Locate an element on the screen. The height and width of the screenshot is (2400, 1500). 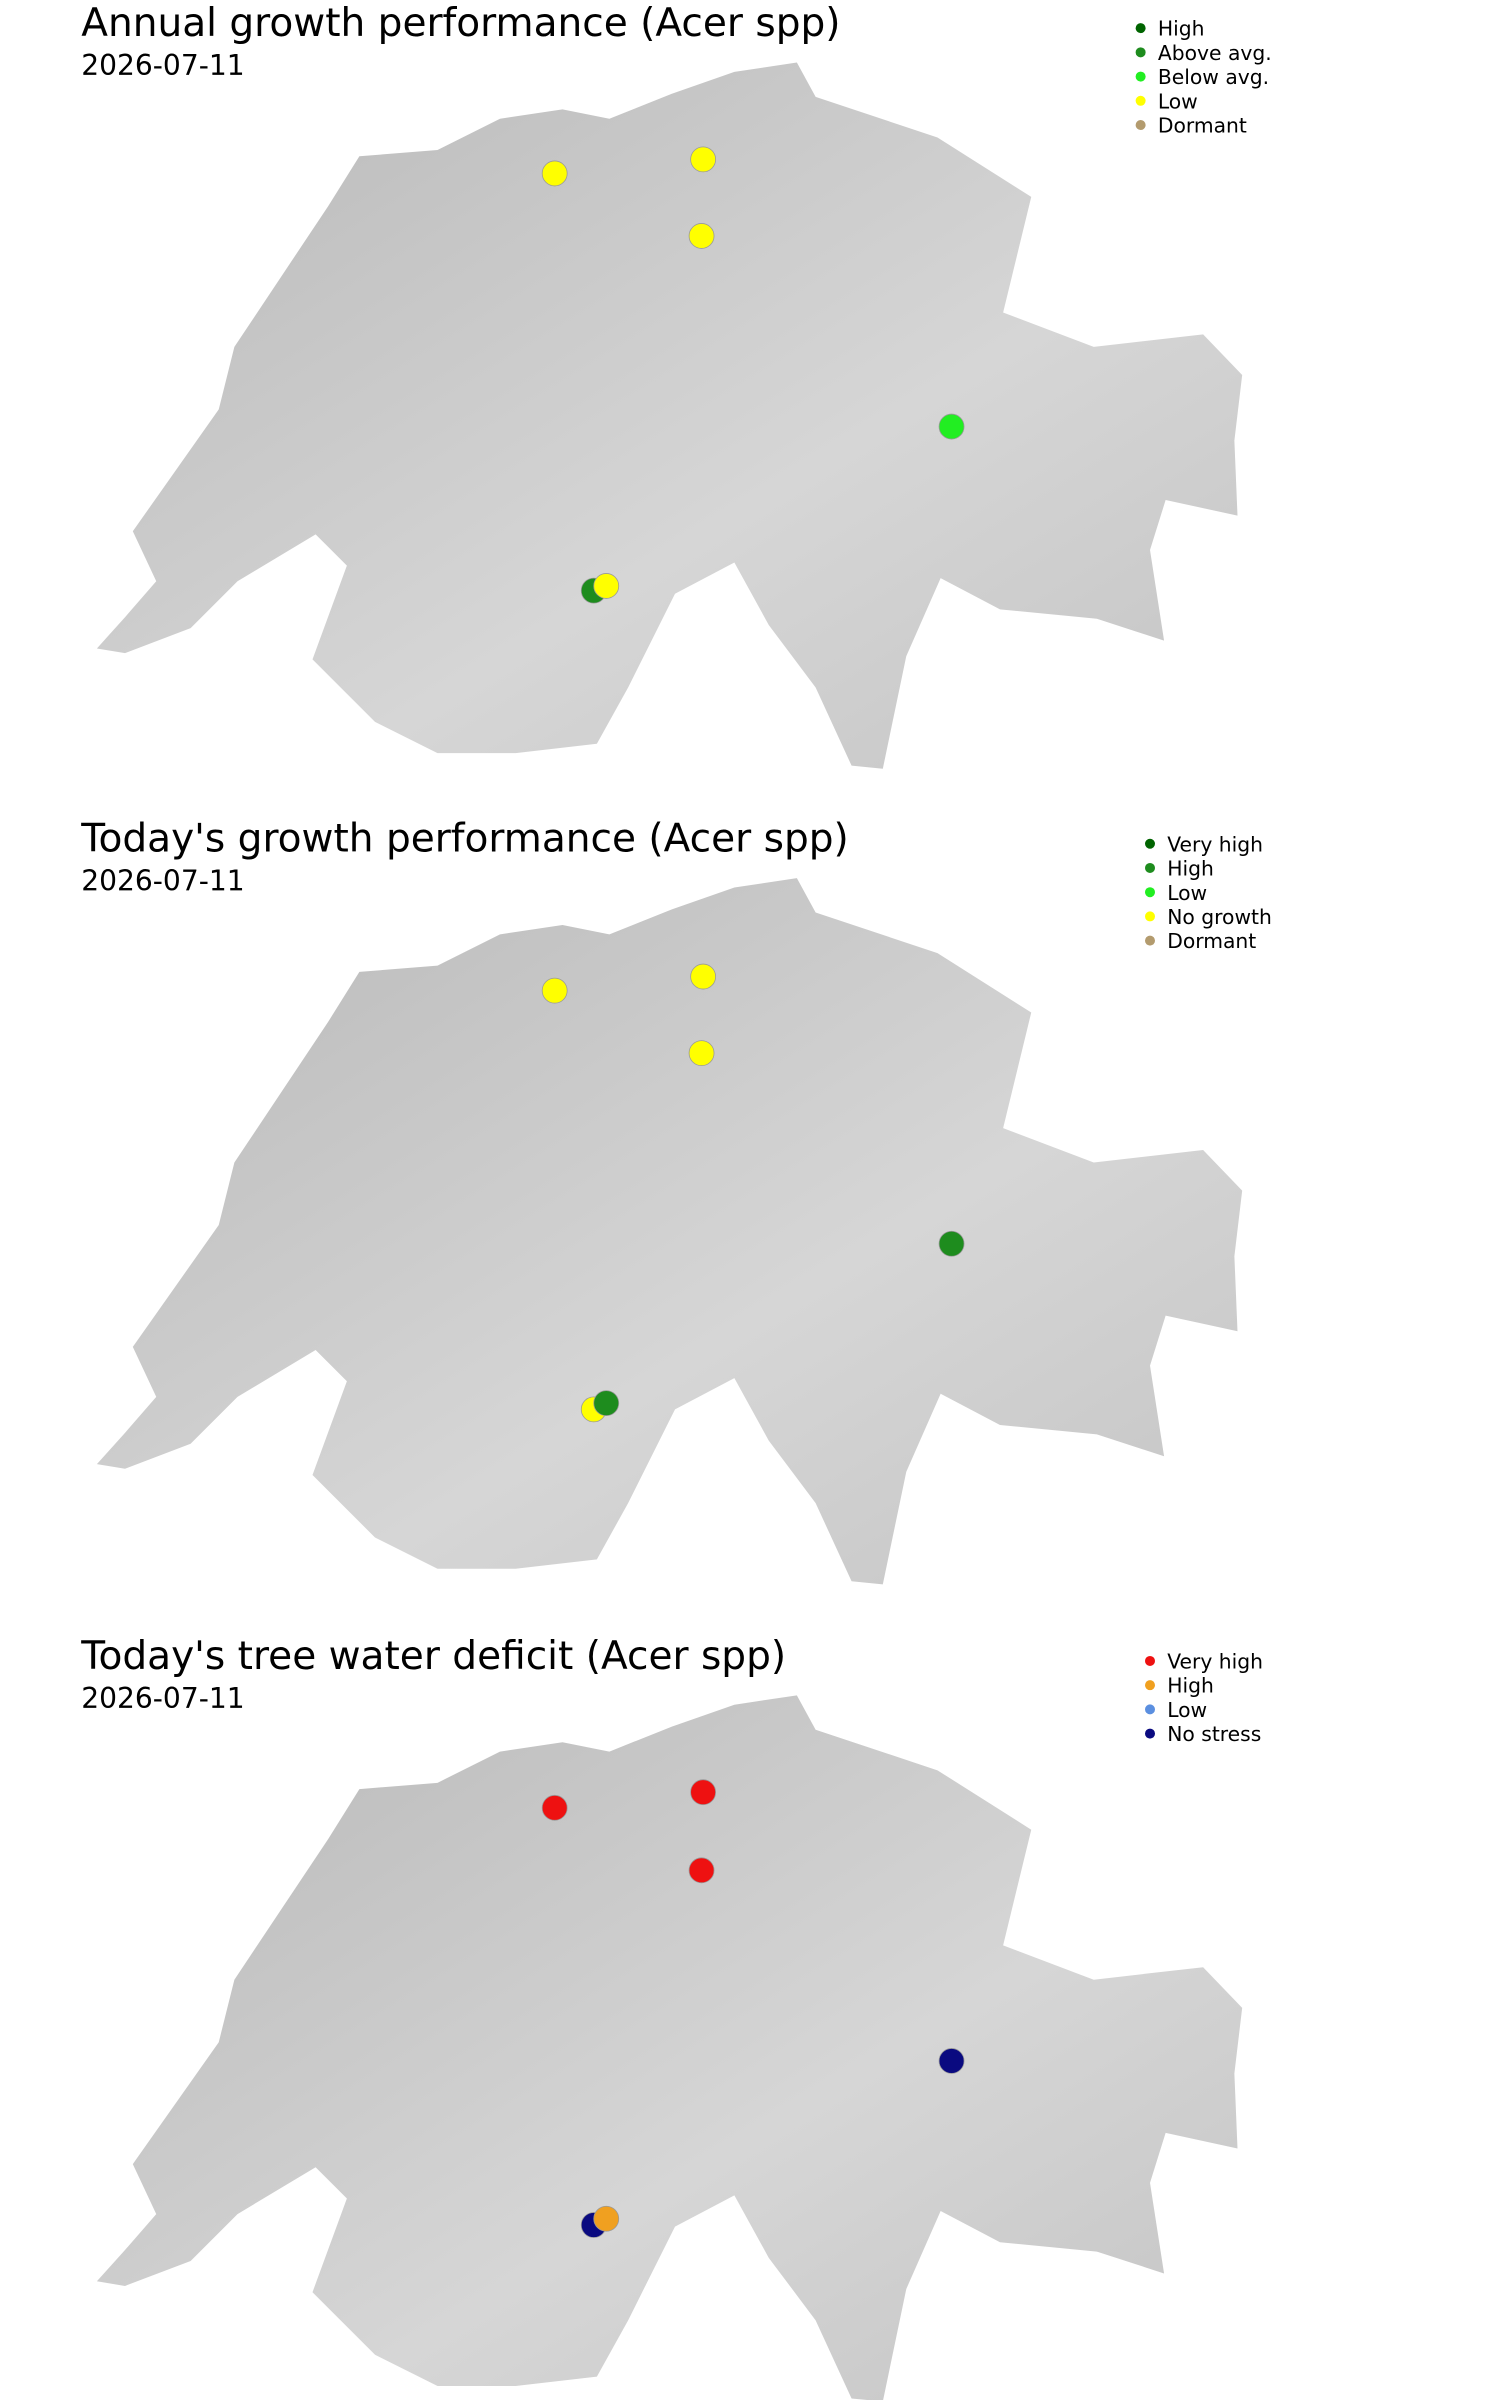
panel-title: Annual growth performance (Acer spp) is located at coordinates (460, 23).